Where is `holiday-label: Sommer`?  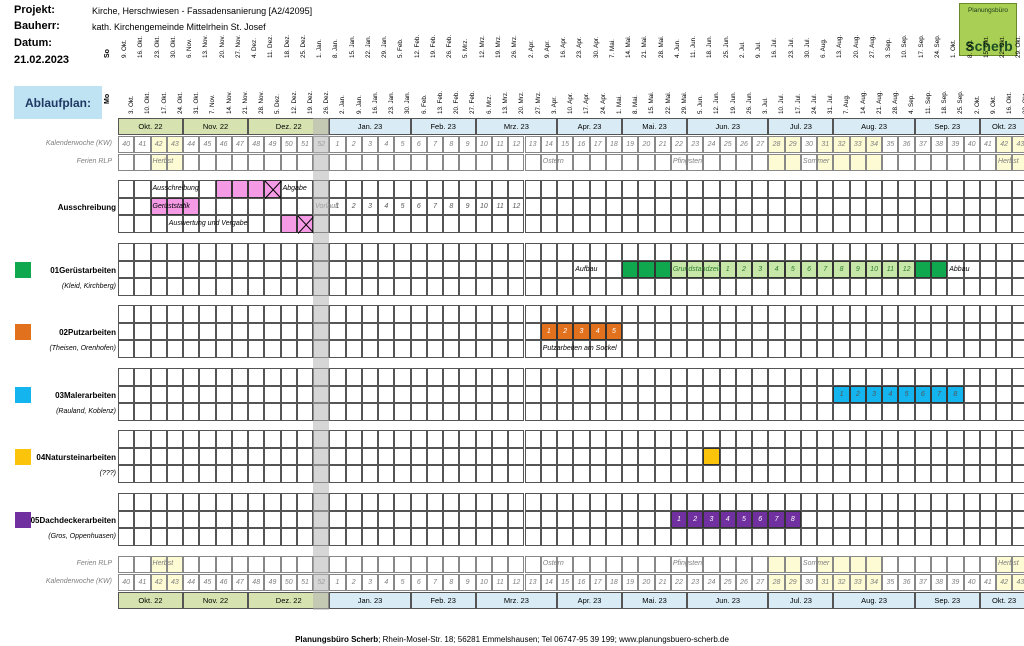 holiday-label: Sommer is located at coordinates (816, 161).